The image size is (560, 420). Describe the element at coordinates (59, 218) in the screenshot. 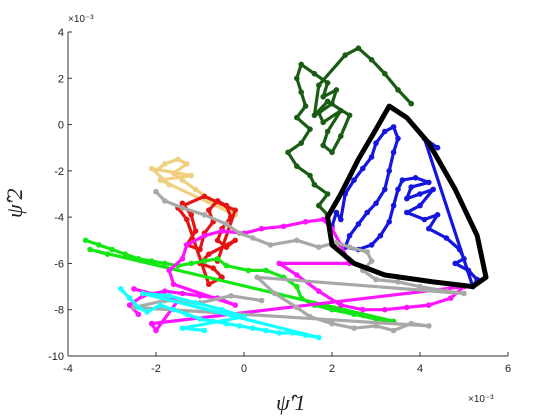

I see `y-tick-label: -4` at that location.